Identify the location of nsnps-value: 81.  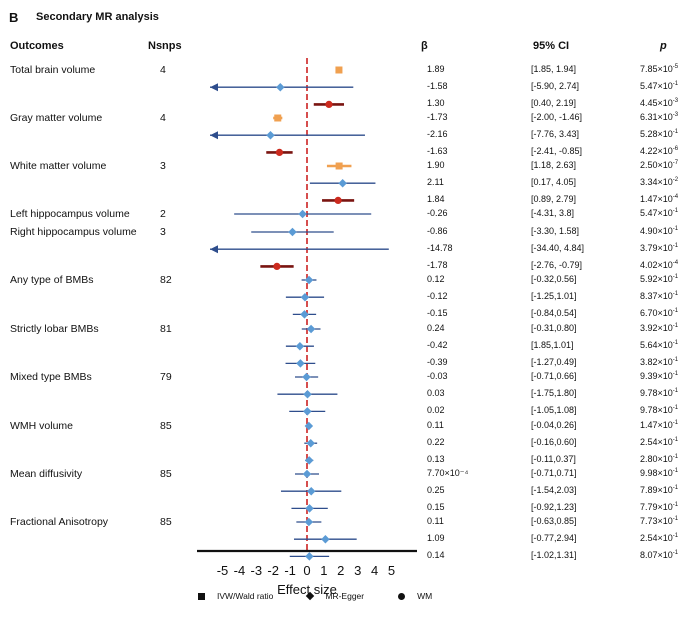
(166, 329).